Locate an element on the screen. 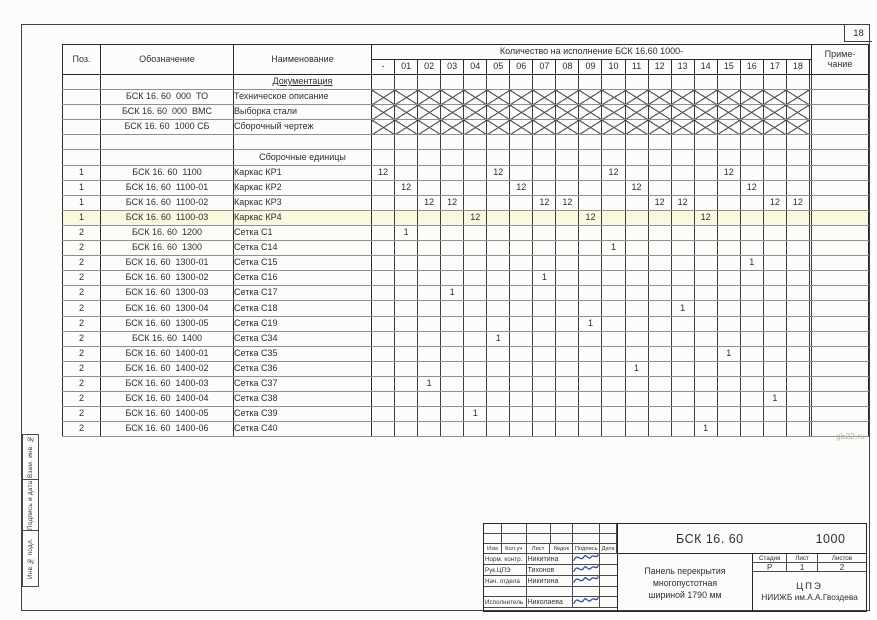 This screenshot has height=620, width=877. cell-name: Сетка С17 is located at coordinates (302, 293).